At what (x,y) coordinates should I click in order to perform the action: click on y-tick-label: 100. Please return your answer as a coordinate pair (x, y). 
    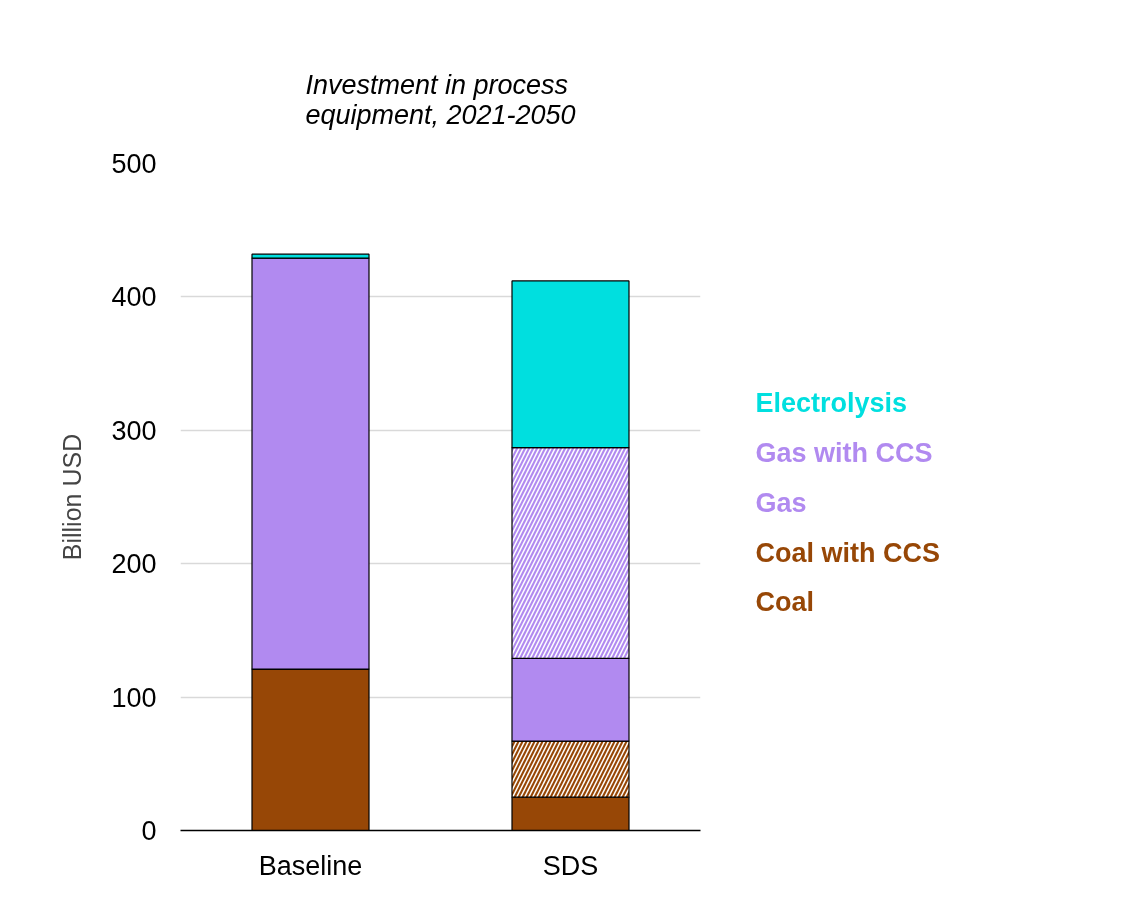
    Looking at the image, I should click on (134, 697).